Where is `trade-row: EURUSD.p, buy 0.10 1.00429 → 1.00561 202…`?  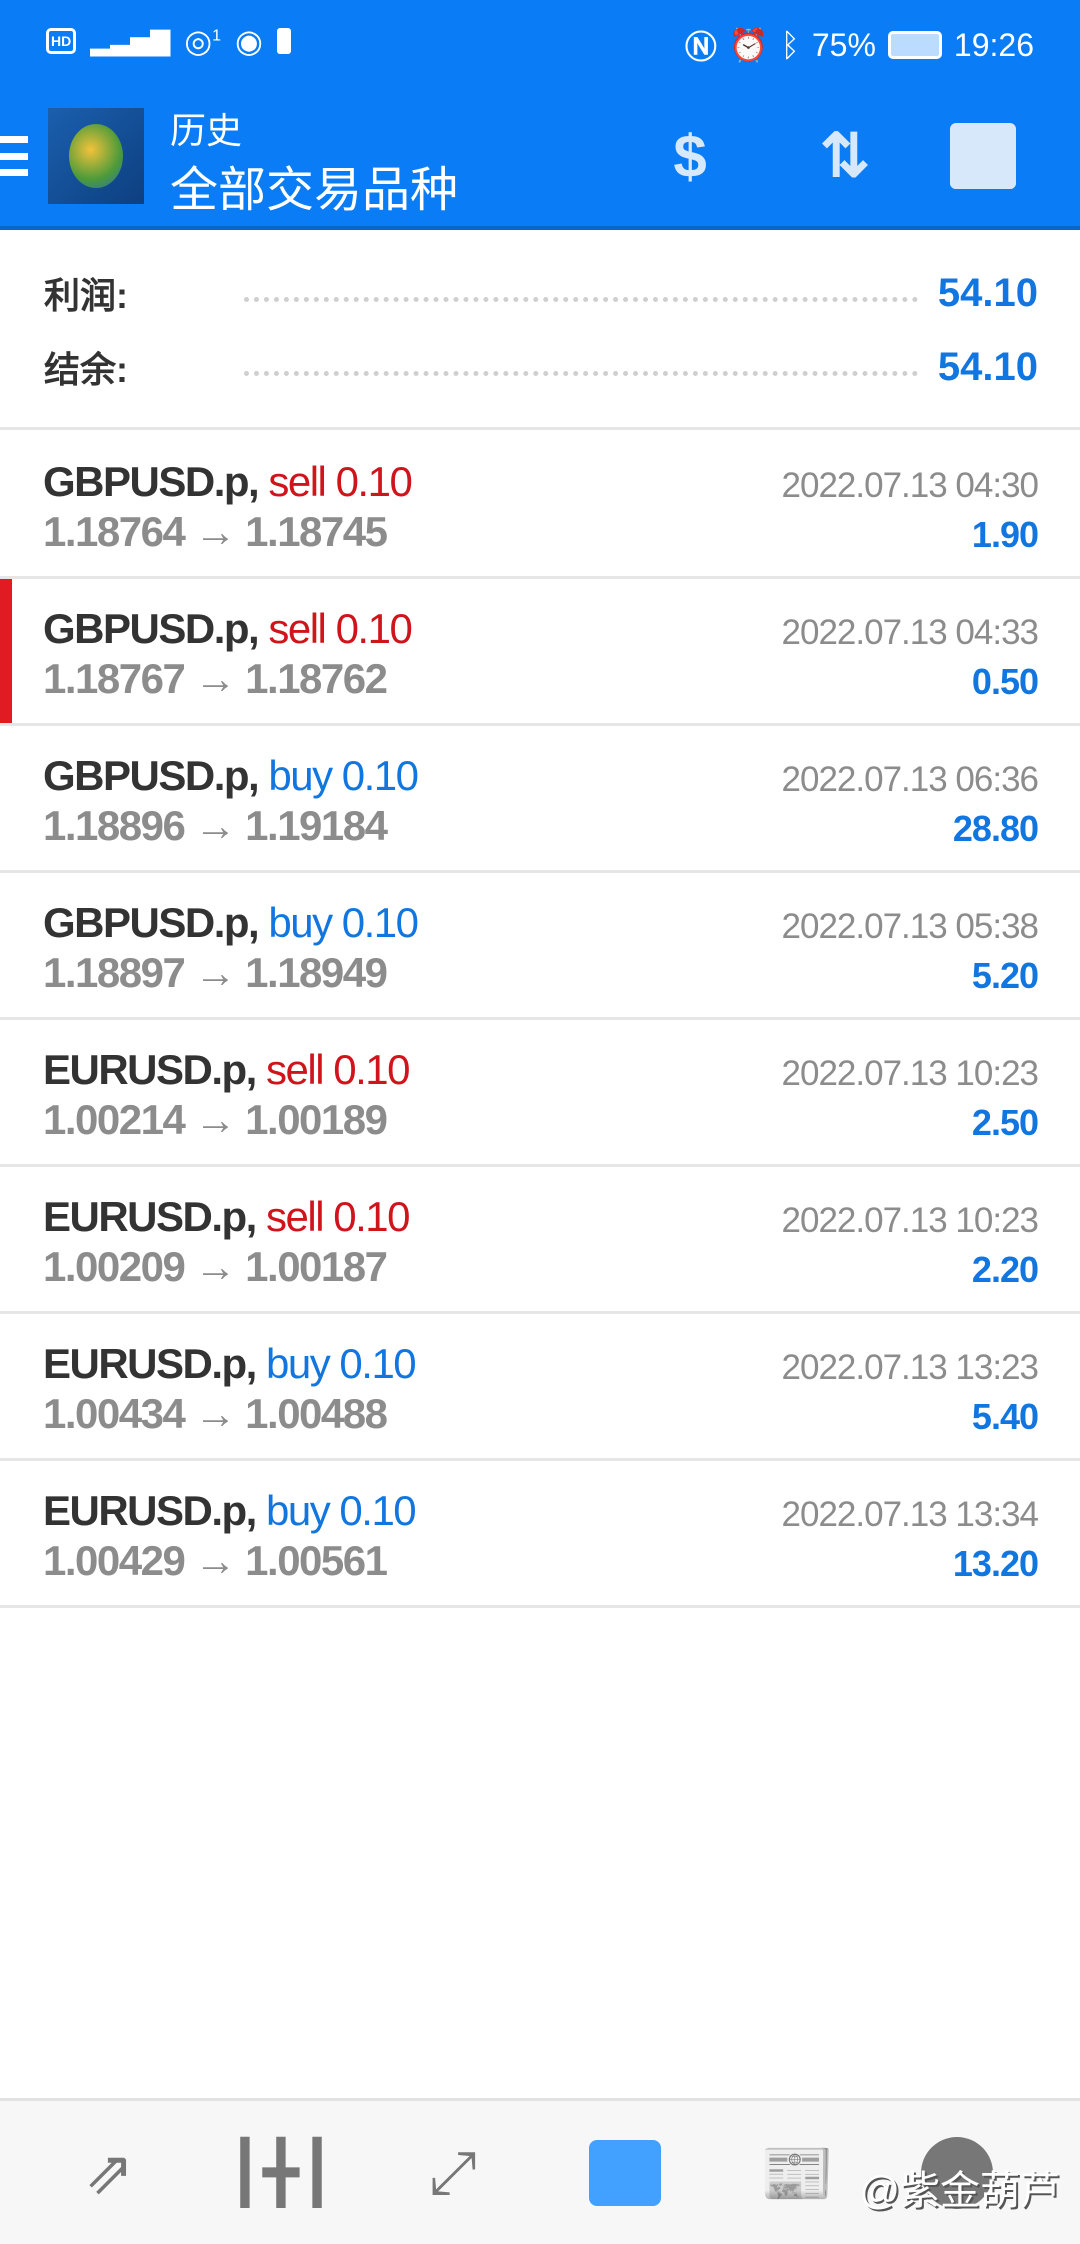
trade-row: EURUSD.p, buy 0.10 1.00429 → 1.00561 202… is located at coordinates (540, 1534).